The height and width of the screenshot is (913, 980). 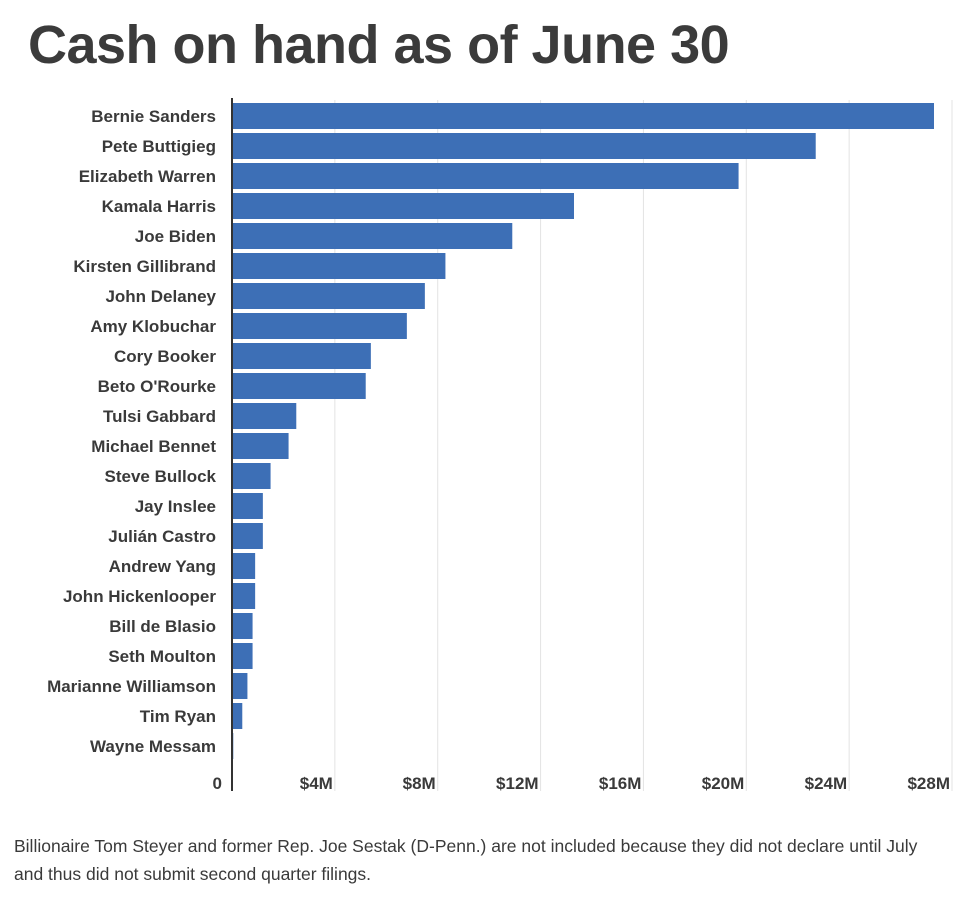 What do you see at coordinates (175, 506) in the screenshot?
I see `category-label: Jay Inslee` at bounding box center [175, 506].